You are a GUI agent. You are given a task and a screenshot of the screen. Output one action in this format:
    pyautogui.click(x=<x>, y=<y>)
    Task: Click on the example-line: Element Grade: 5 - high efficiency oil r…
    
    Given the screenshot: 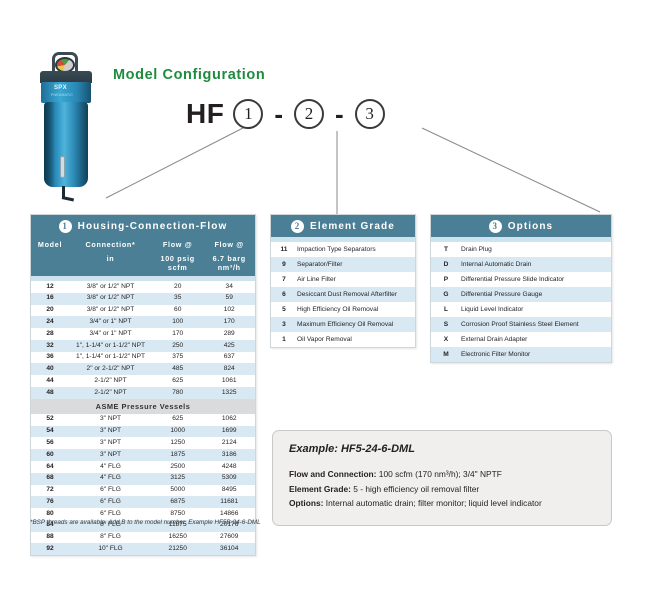 What is the action you would take?
    pyautogui.click(x=442, y=489)
    